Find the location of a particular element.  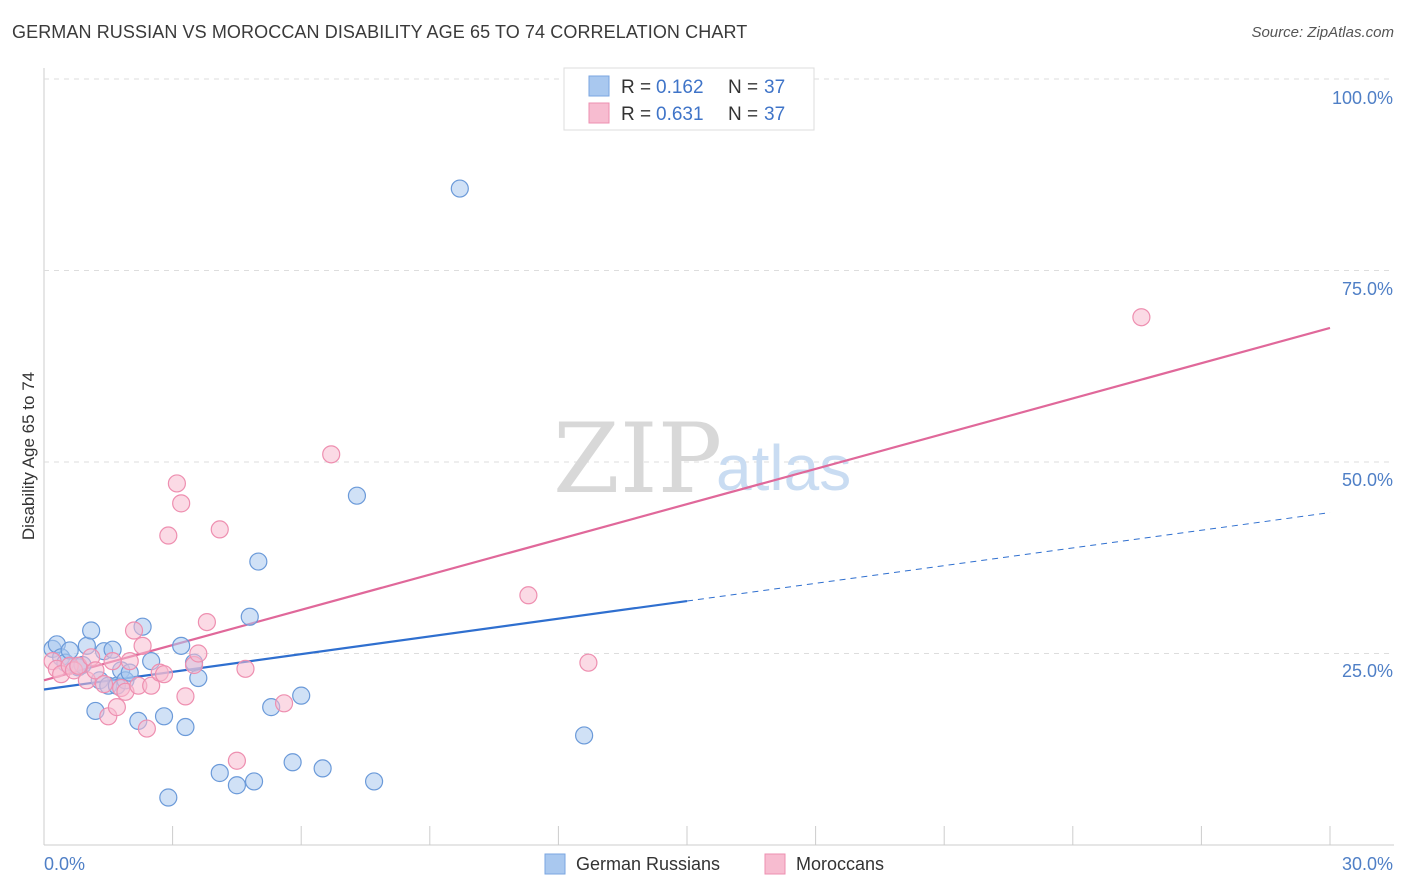

legend-r-label: R = is located at coordinates (636, 87).